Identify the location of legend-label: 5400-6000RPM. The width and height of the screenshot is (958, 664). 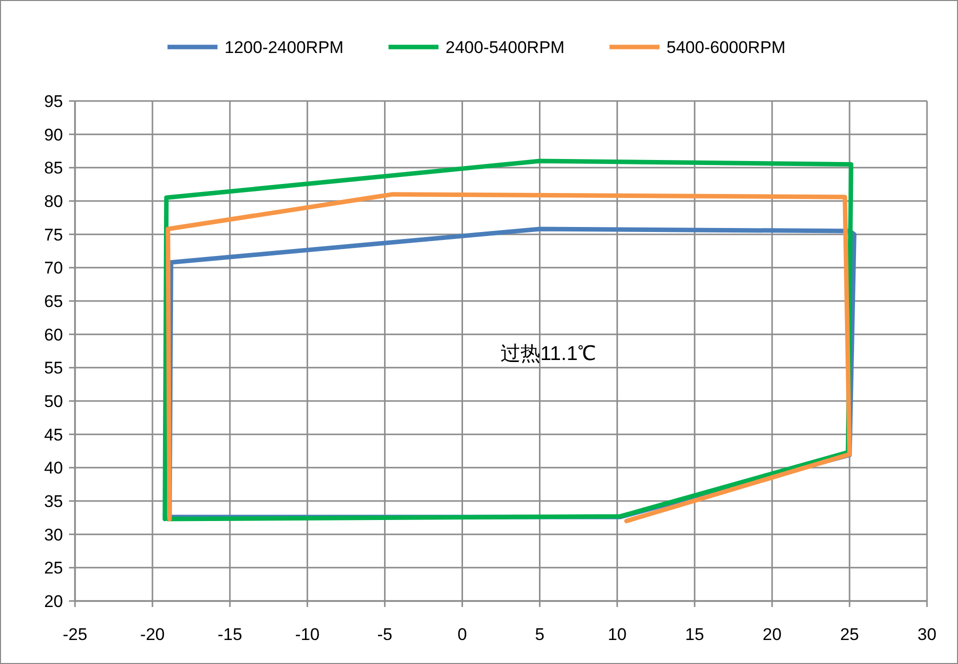
(726, 47).